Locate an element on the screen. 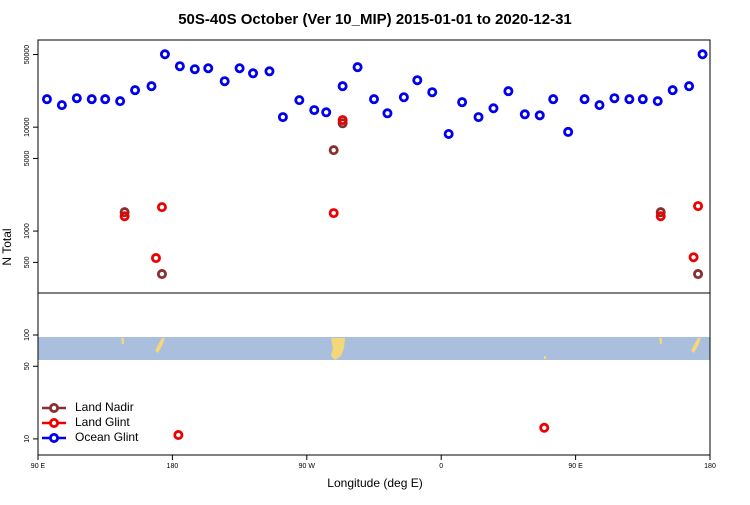 The height and width of the screenshot is (505, 750). legend-label: Land Glint is located at coordinates (102, 422).